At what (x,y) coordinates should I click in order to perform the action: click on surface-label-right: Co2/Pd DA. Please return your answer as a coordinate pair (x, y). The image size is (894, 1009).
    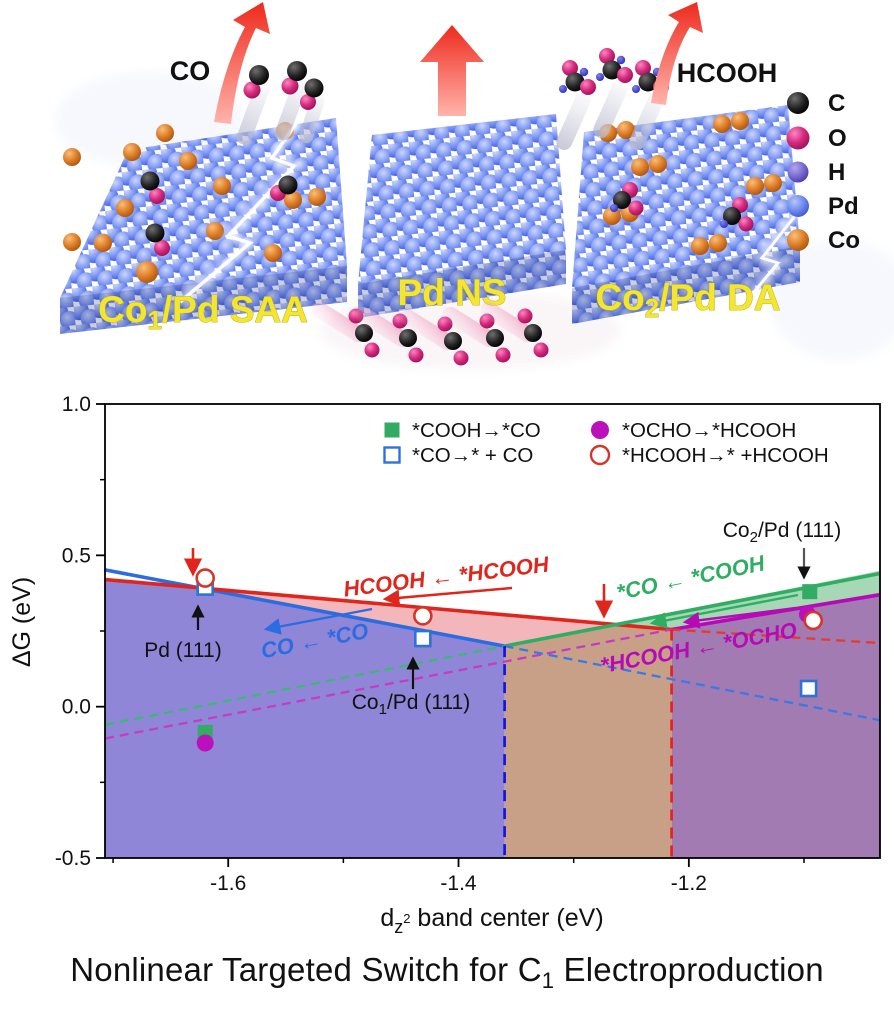
    Looking at the image, I should click on (687, 300).